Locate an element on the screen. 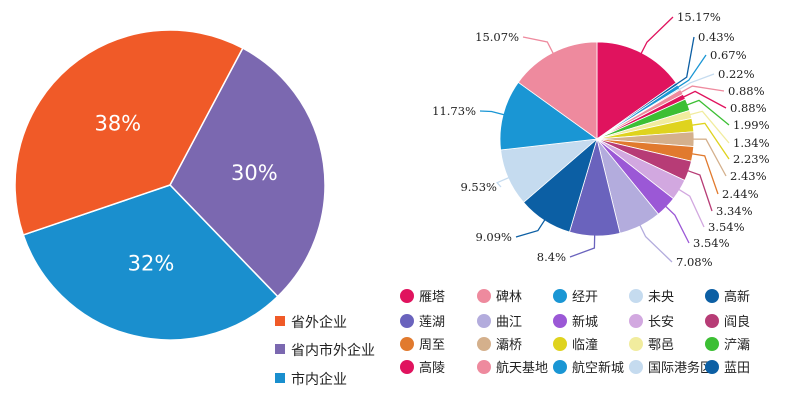 Image resolution: width=800 pixels, height=400 pixels. pie2-label-11: 2.44% is located at coordinates (740, 194).